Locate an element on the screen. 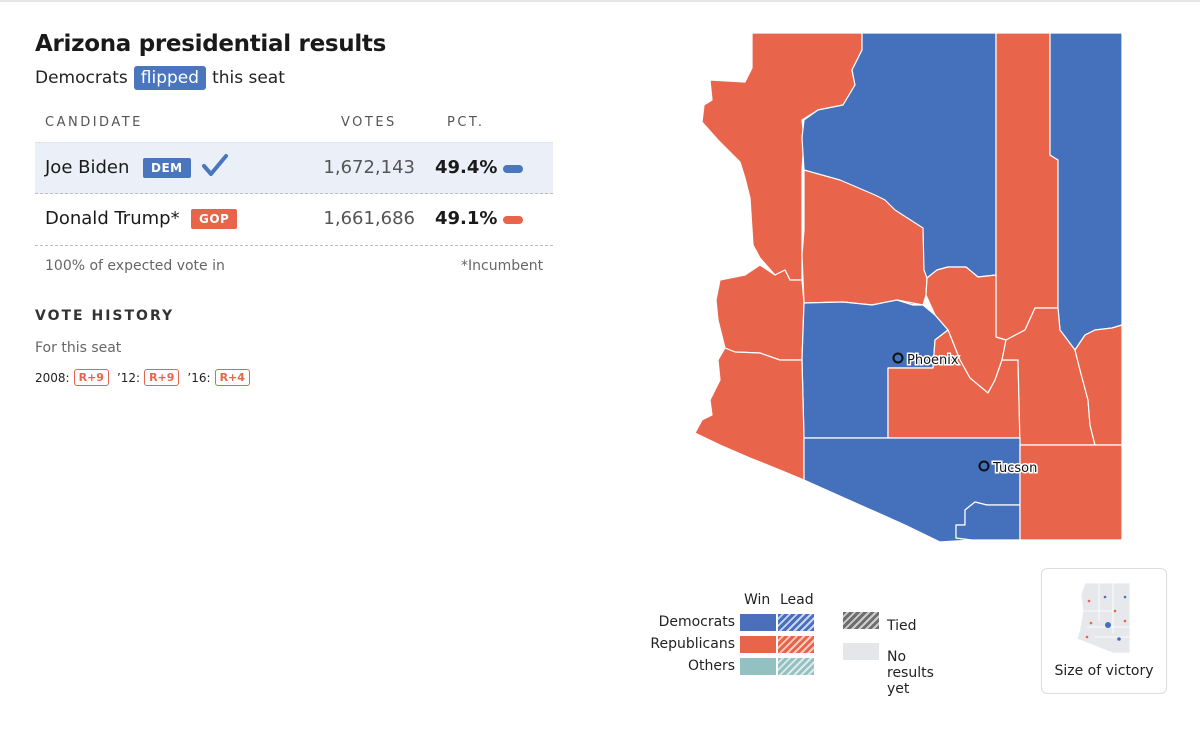 The image size is (1200, 733). history-margin-badge: R+4 is located at coordinates (232, 377).